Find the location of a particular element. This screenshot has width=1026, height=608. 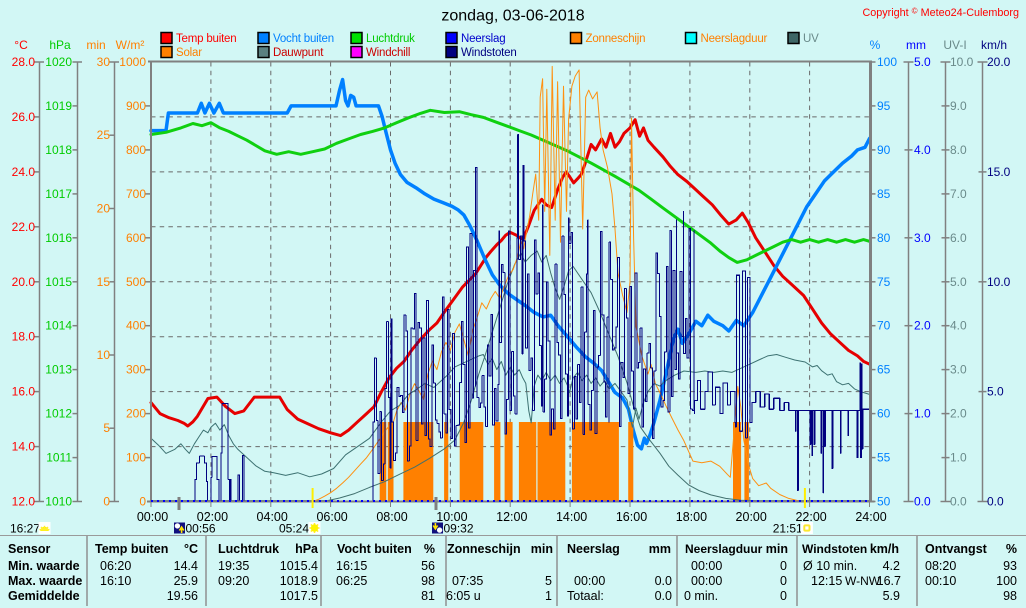

svg-text: 1019 is located at coordinates (58, 106).